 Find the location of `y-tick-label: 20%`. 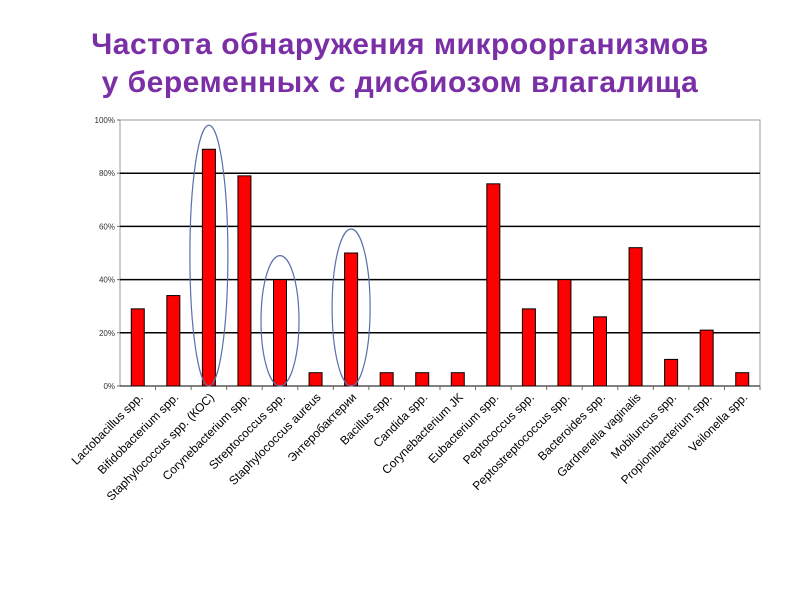

y-tick-label: 20% is located at coordinates (107, 333).